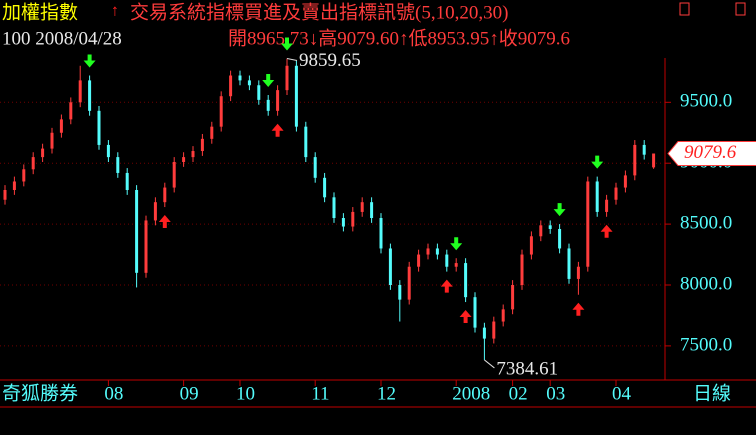 Image resolution: width=756 pixels, height=435 pixels. Describe the element at coordinates (622, 393) in the screenshot. I see `x-tick-label: 04` at that location.